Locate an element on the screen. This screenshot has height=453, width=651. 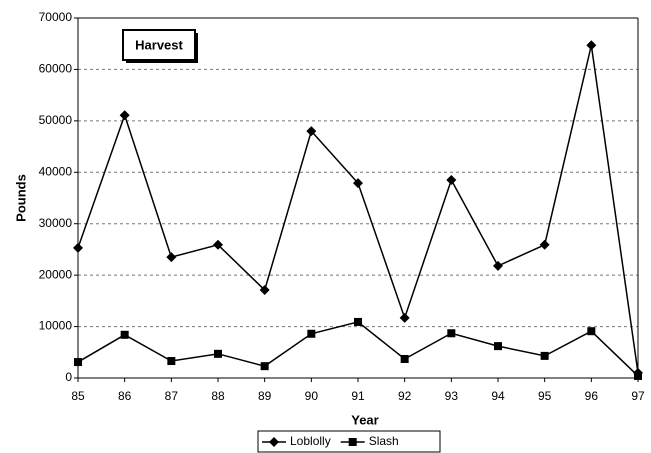
chart-title: Harvest is located at coordinates (159, 44).